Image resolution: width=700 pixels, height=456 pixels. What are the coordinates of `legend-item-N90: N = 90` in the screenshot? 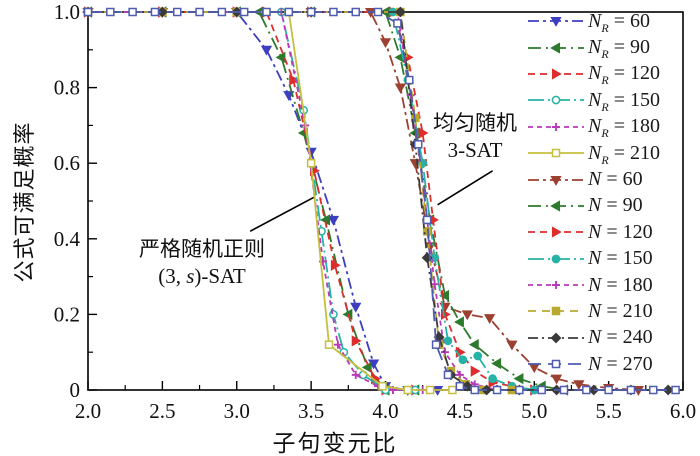 It's located at (593, 206).